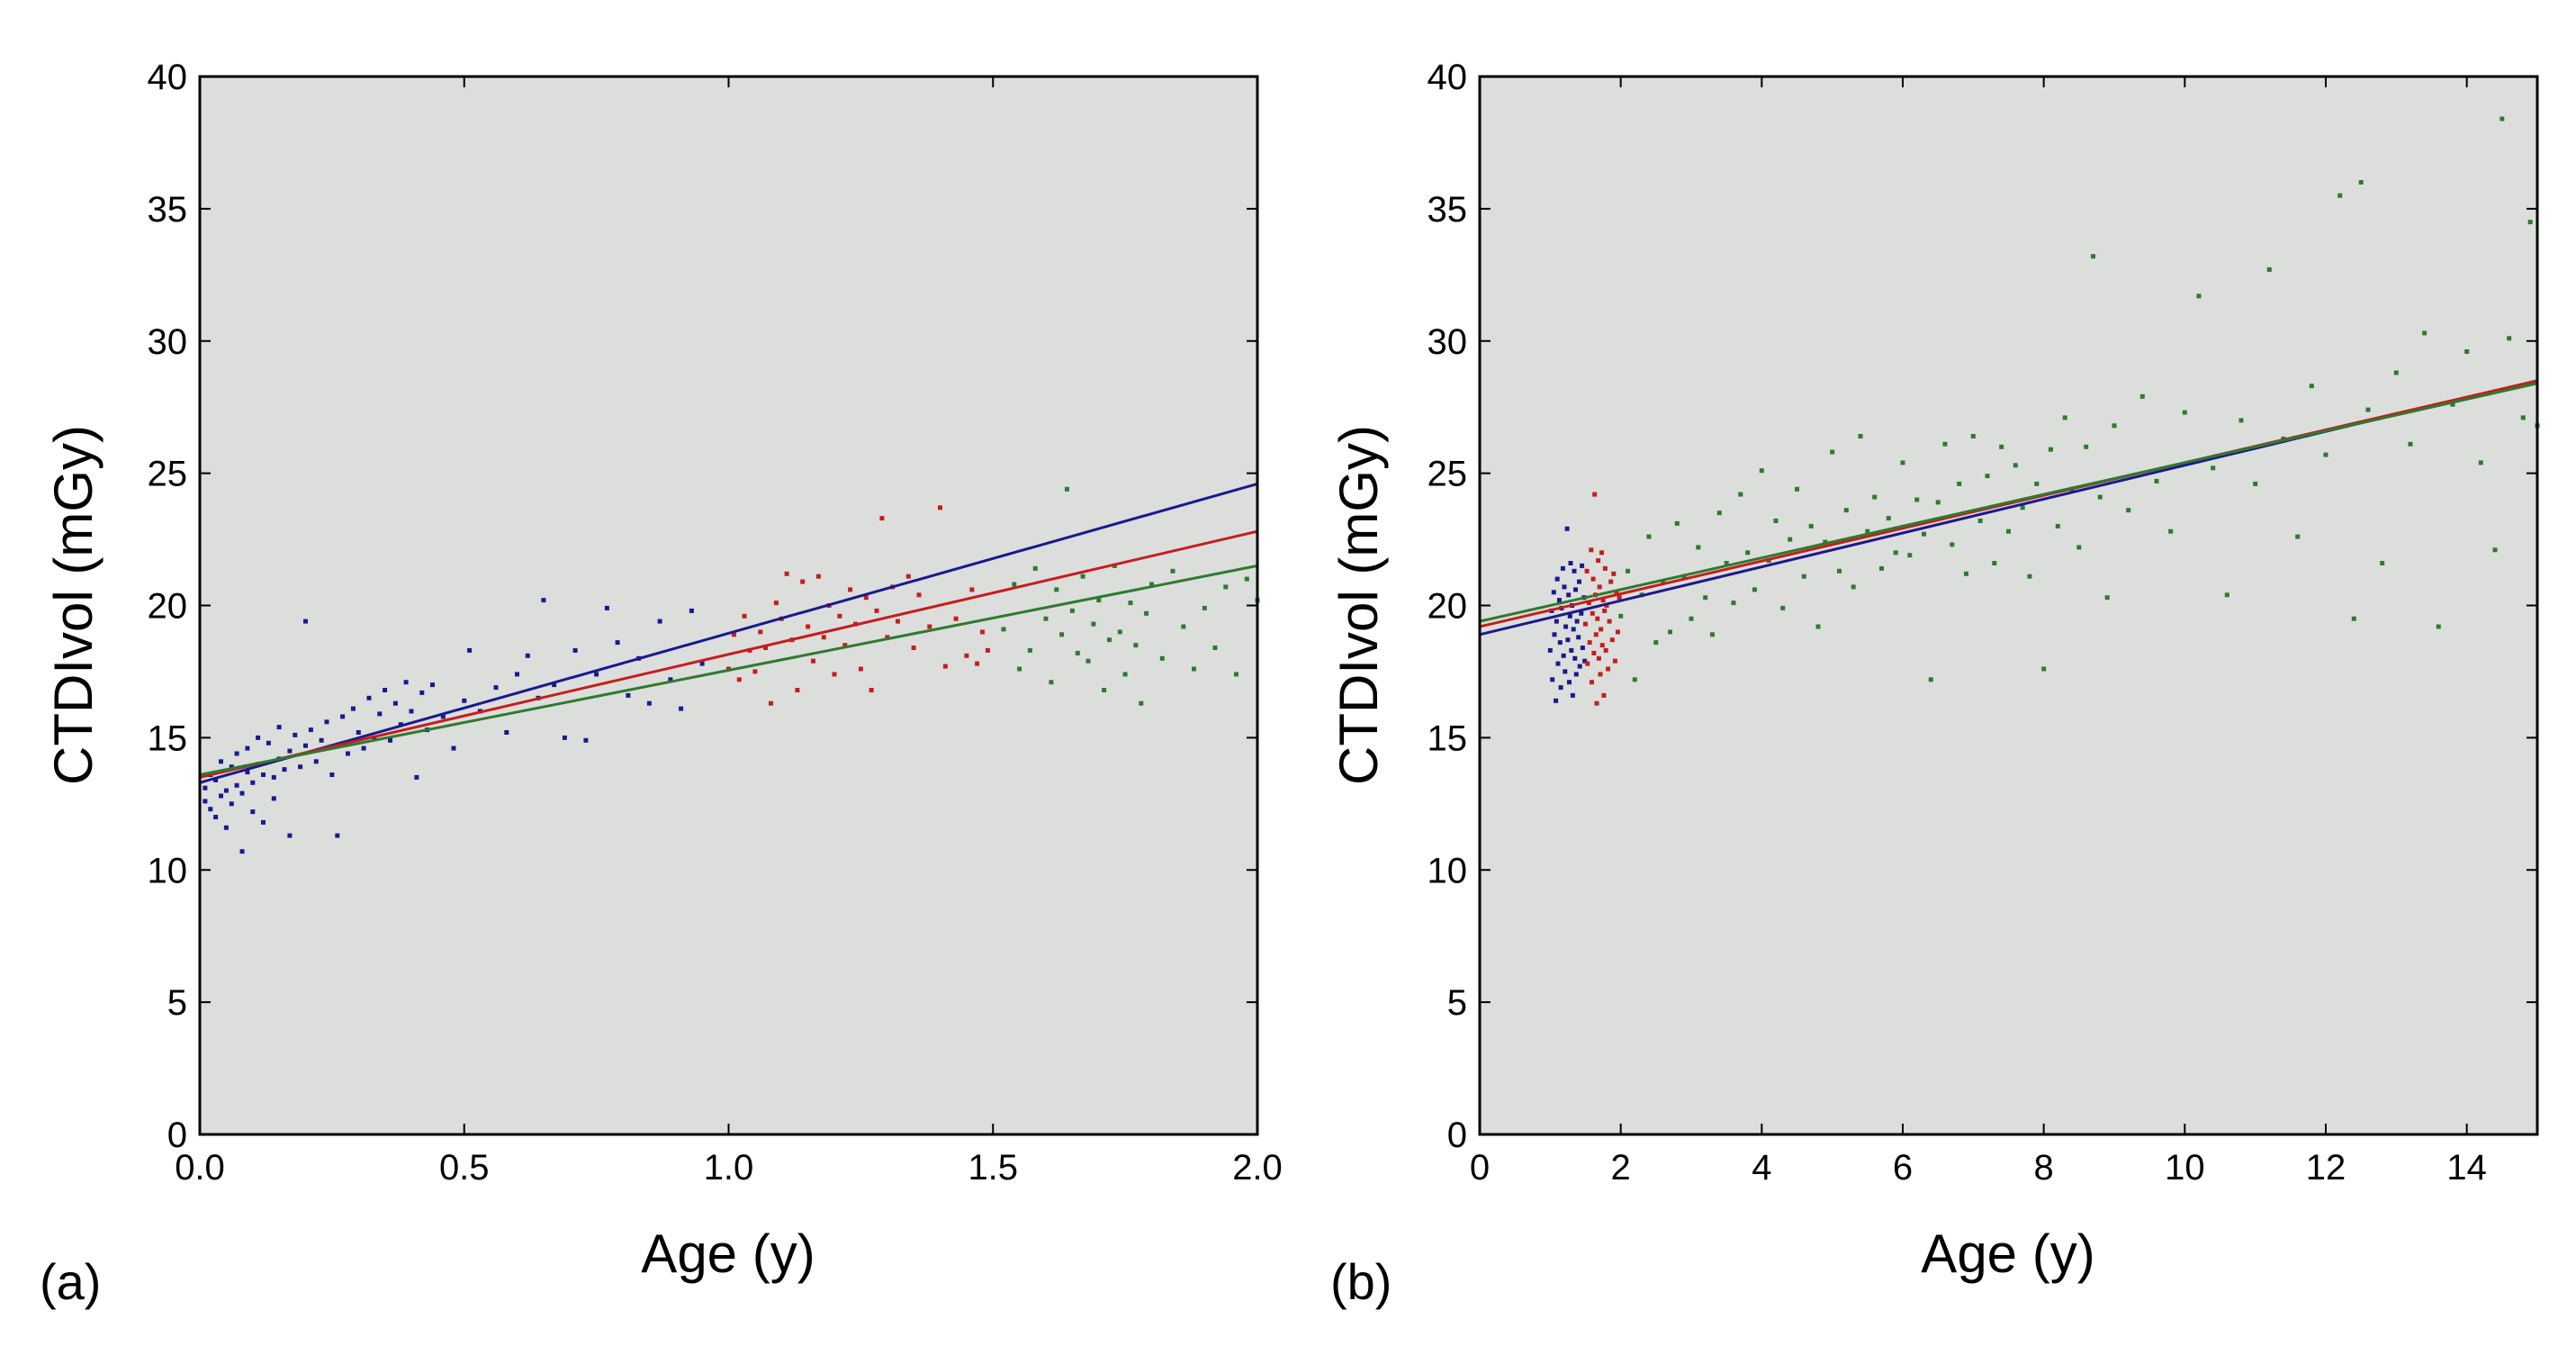 The height and width of the screenshot is (1346, 2576). Describe the element at coordinates (1359, 605) in the screenshot. I see `y-axis-title-b: CTDIvol (mGy)` at that location.